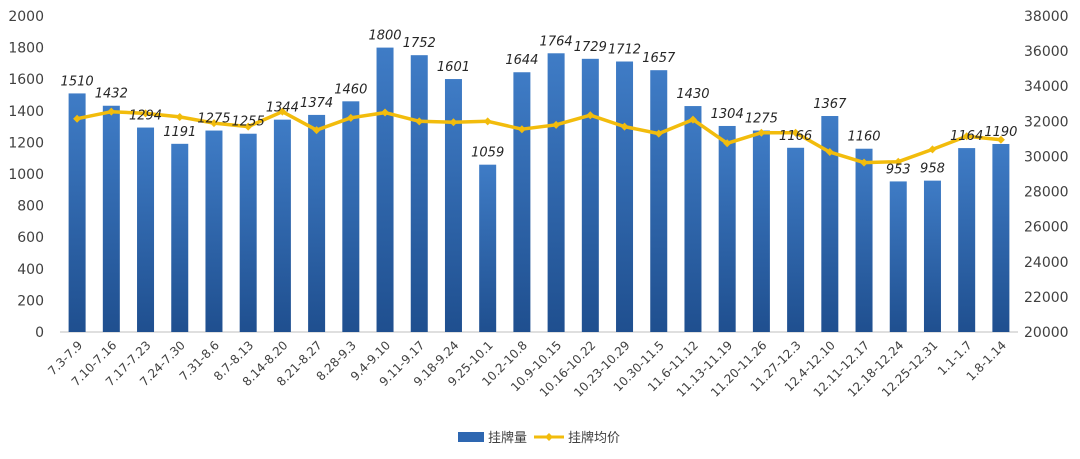 The width and height of the screenshot is (1080, 459). Describe the element at coordinates (1046, 228) in the screenshot. I see `y2-tick-label: 26000` at that location.